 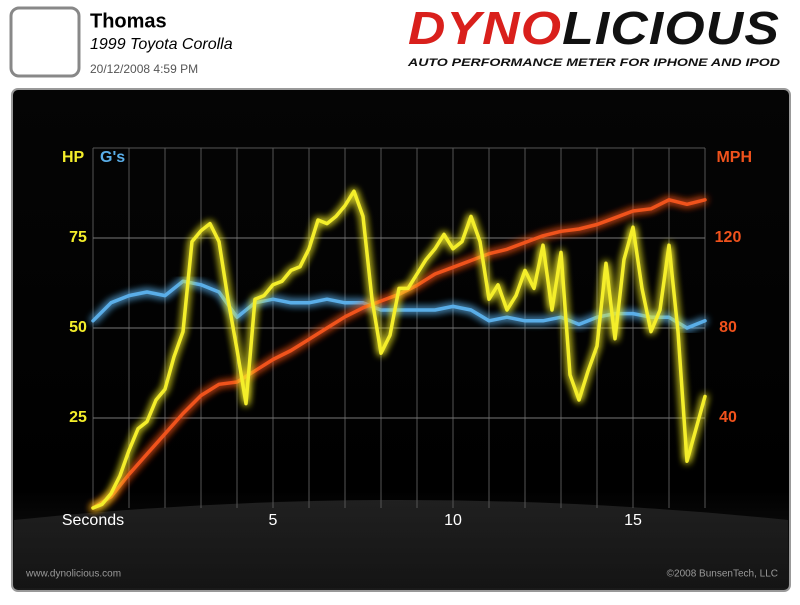 What do you see at coordinates (78, 237) in the screenshot?
I see `y-tick-label: 75` at bounding box center [78, 237].